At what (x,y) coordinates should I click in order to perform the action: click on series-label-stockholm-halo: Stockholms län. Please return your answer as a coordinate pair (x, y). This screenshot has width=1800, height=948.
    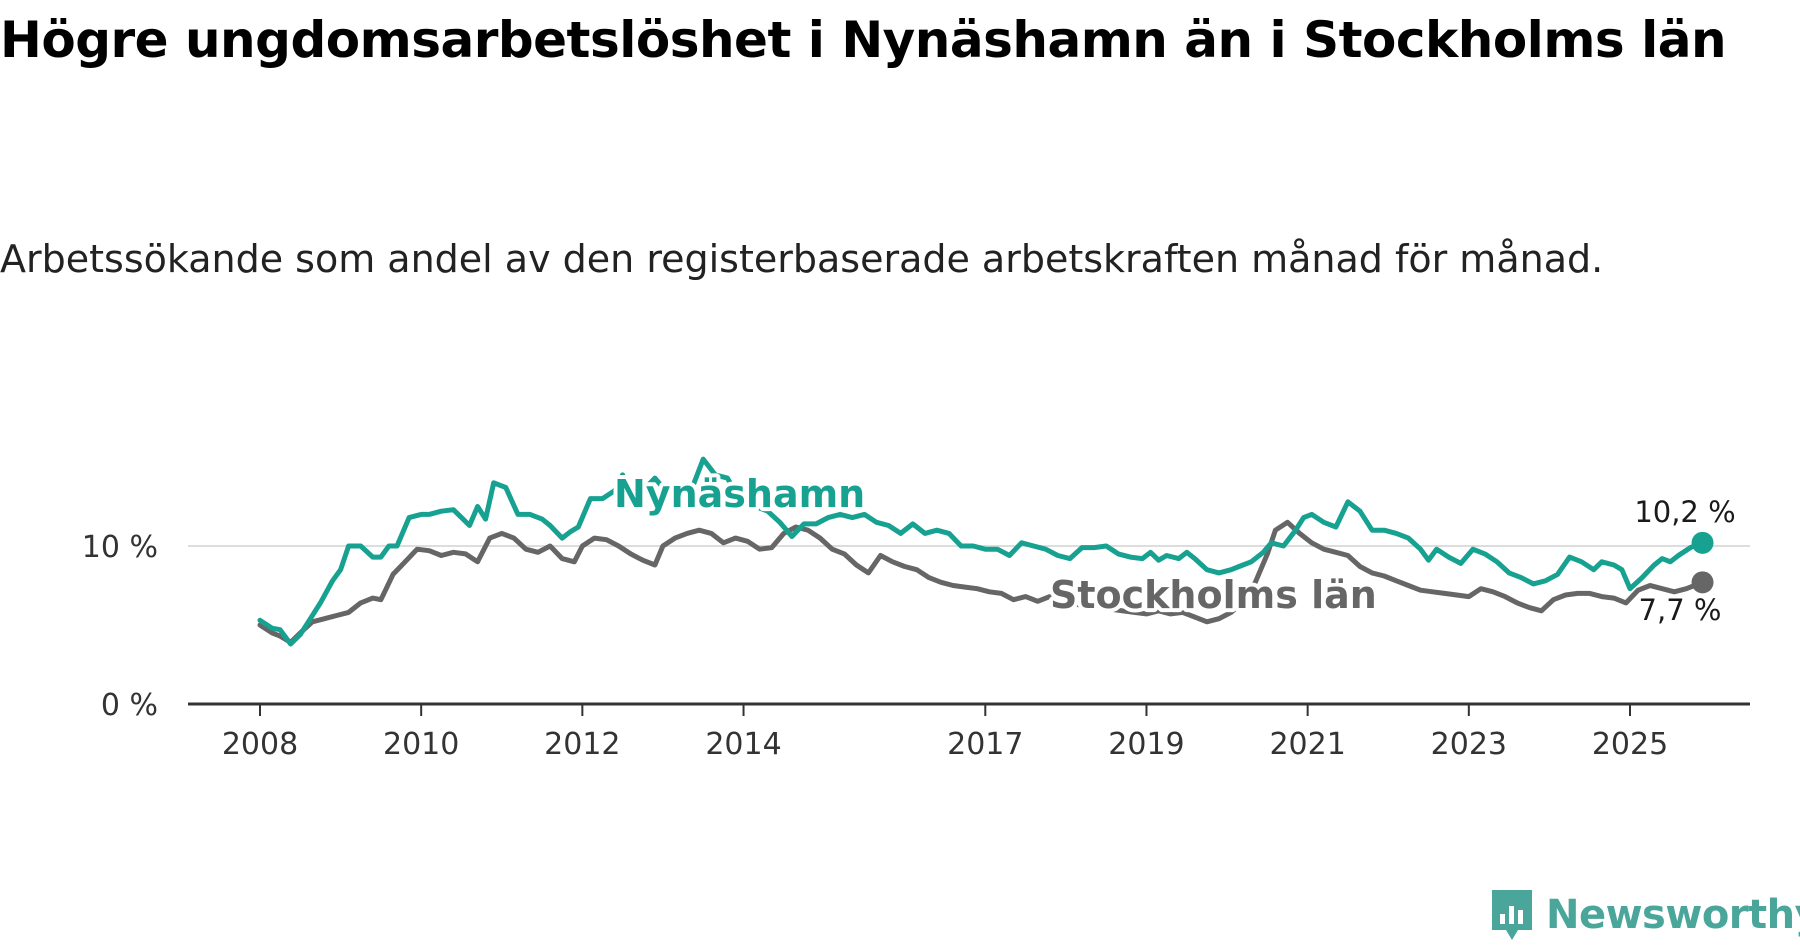
    Looking at the image, I should click on (1213, 595).